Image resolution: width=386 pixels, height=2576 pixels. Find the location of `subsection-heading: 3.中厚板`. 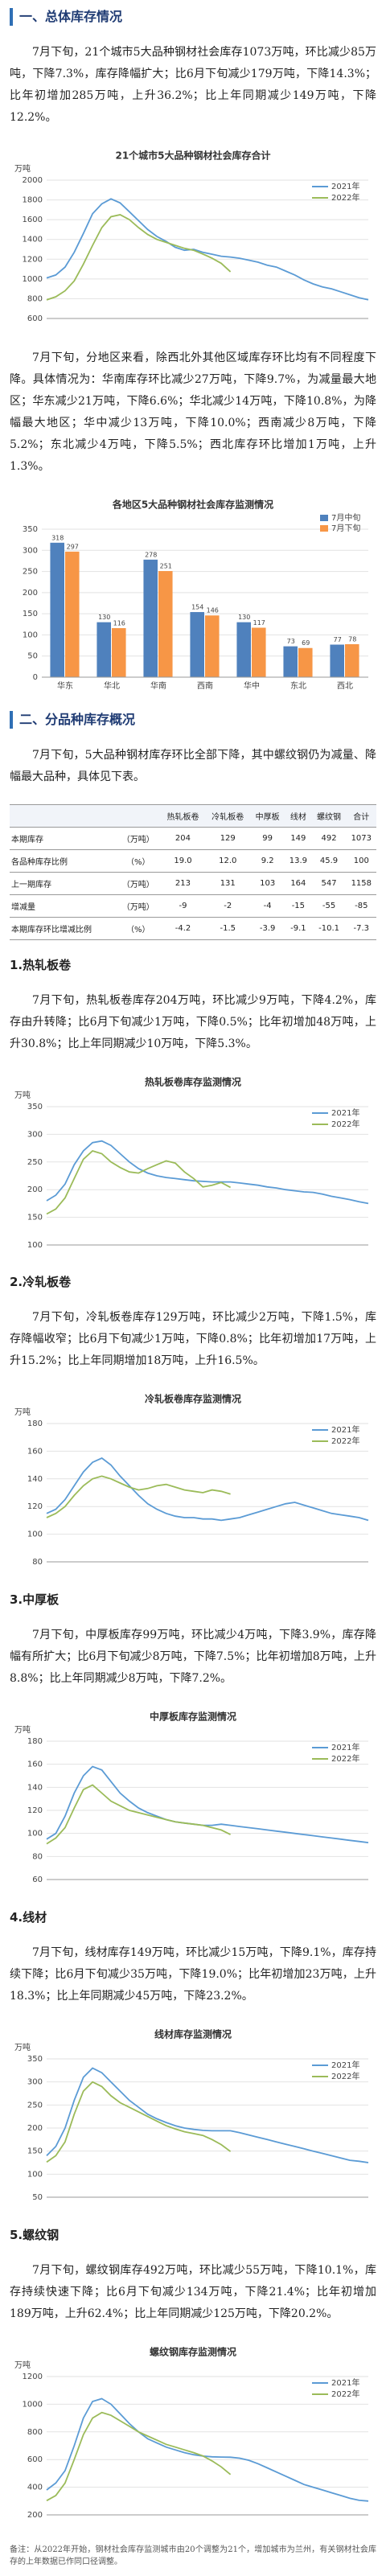

subsection-heading: 3.中厚板 is located at coordinates (35, 1600).